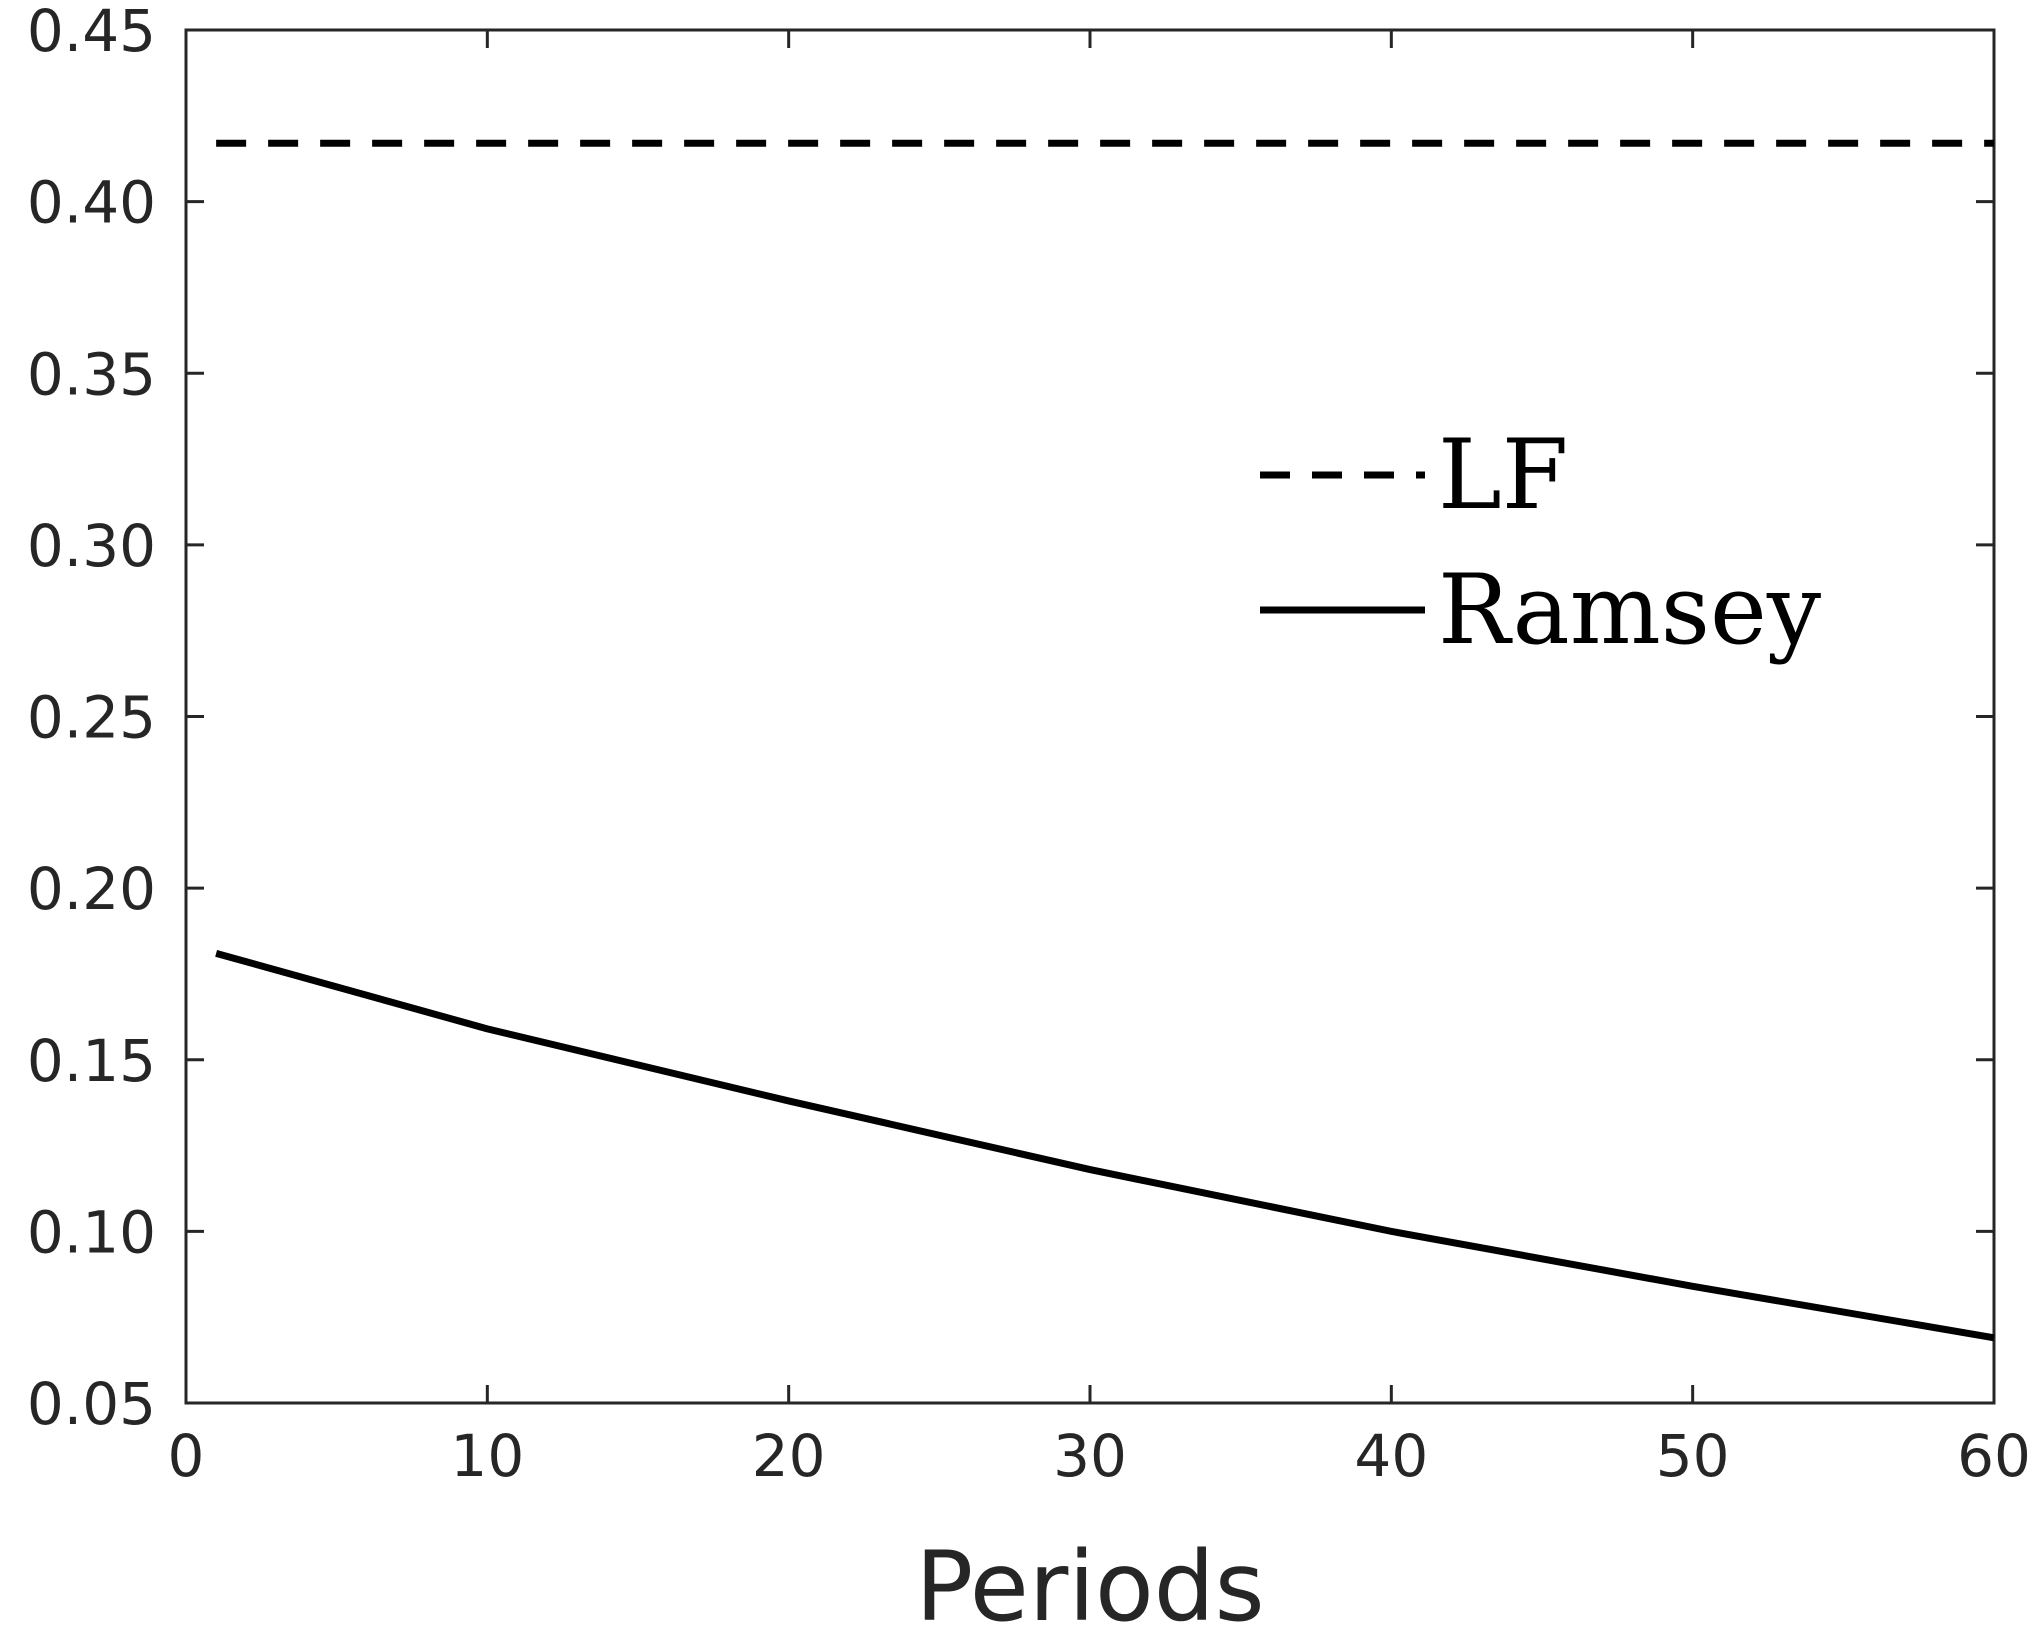  I want to click on x-tick-label: 10, so click(487, 1456).